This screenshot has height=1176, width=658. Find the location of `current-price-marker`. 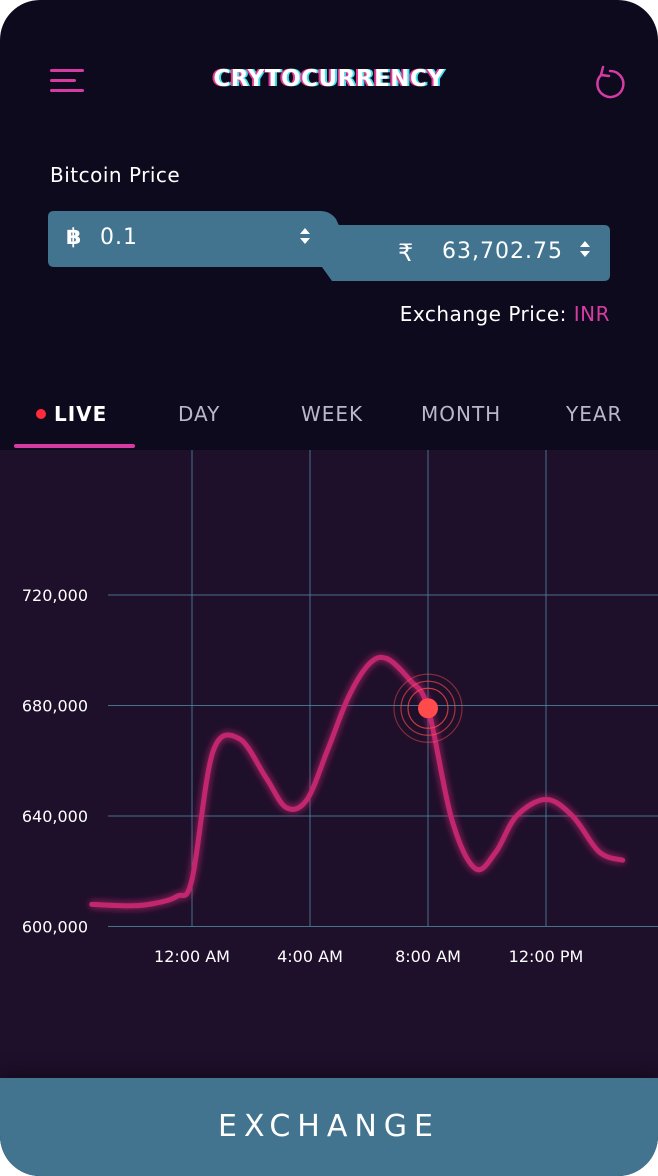

current-price-marker is located at coordinates (428, 708).